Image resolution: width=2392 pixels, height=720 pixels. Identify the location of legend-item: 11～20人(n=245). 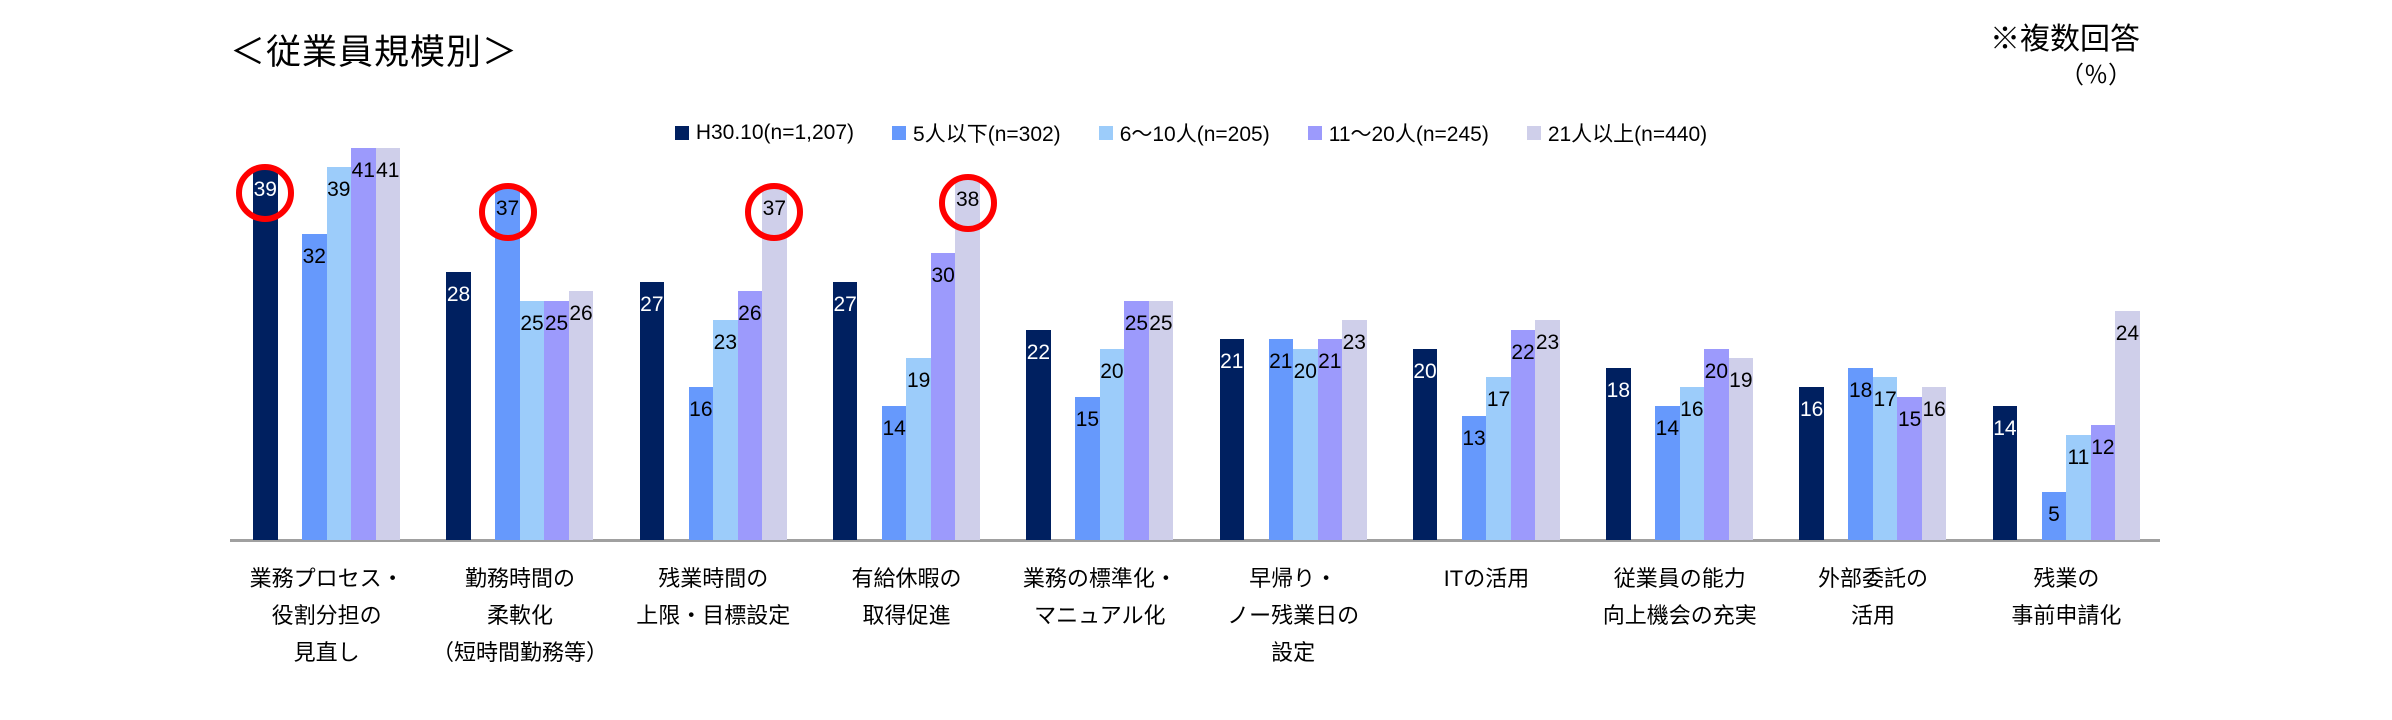
(1398, 133).